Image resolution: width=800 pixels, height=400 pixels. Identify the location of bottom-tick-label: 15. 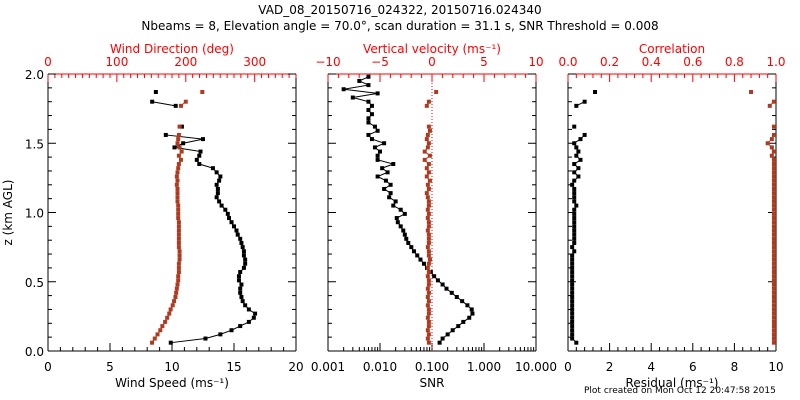
(233, 367).